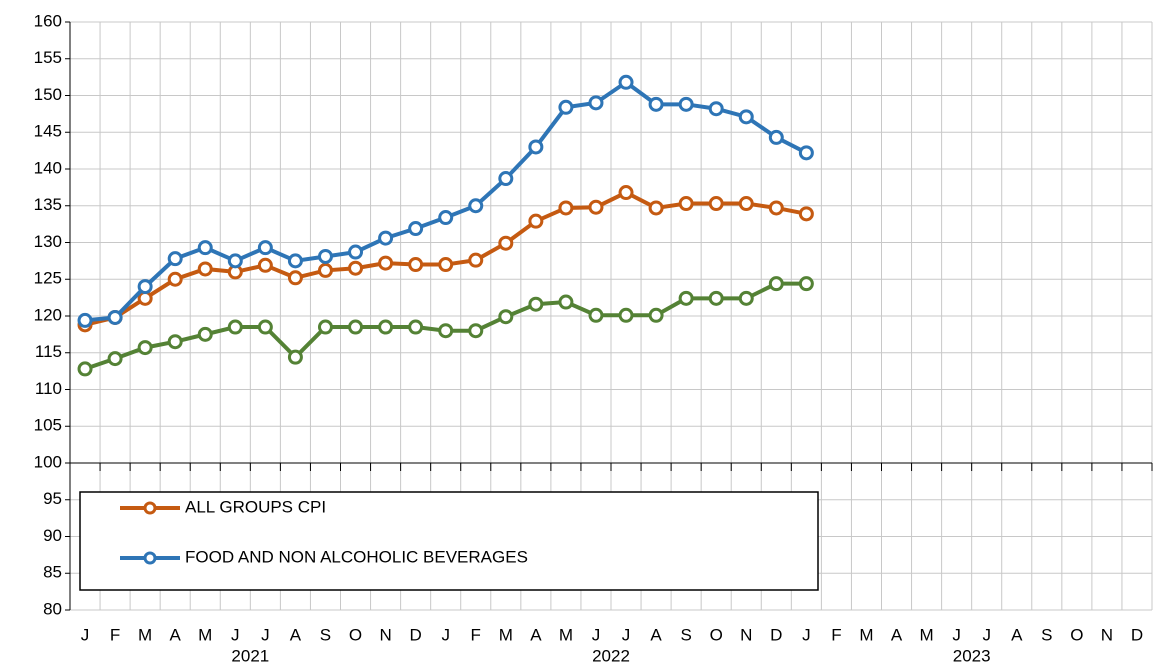 The image size is (1161, 666). I want to click on y-tick-label: 150, so click(48, 94).